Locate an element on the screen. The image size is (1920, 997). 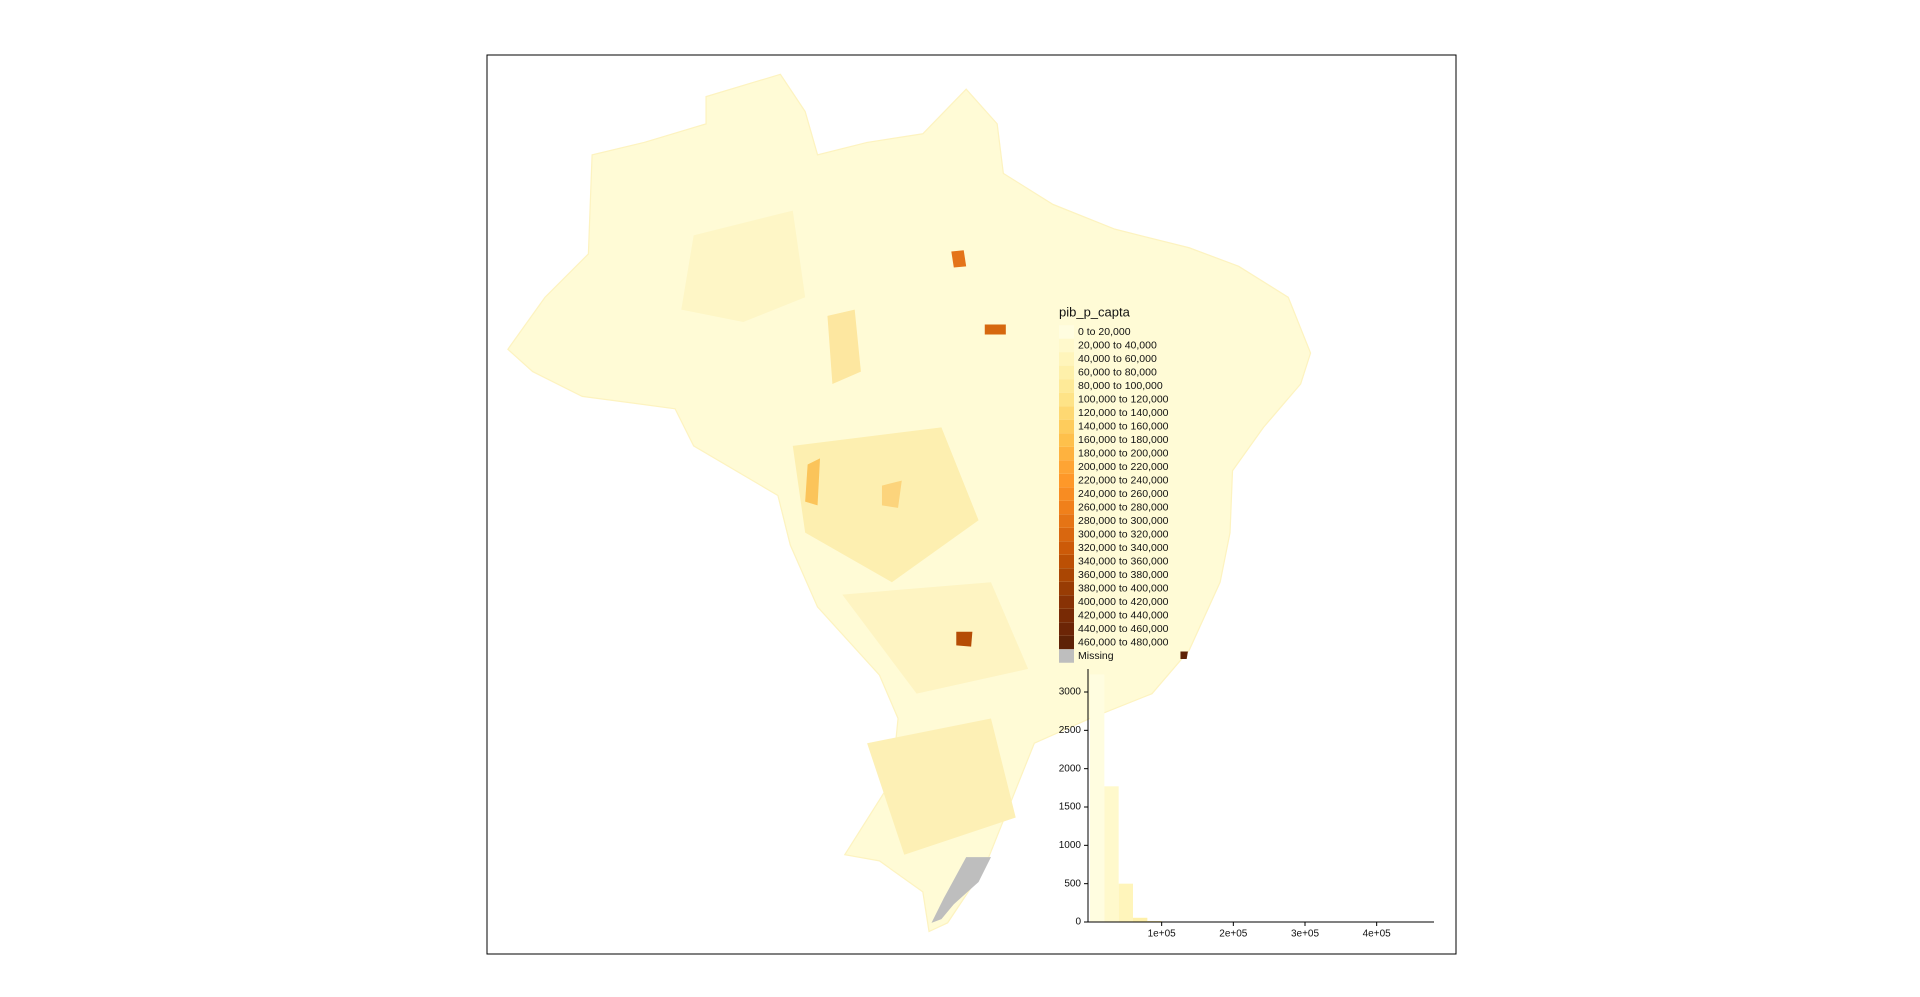
legend-label: Missing is located at coordinates (1096, 656).